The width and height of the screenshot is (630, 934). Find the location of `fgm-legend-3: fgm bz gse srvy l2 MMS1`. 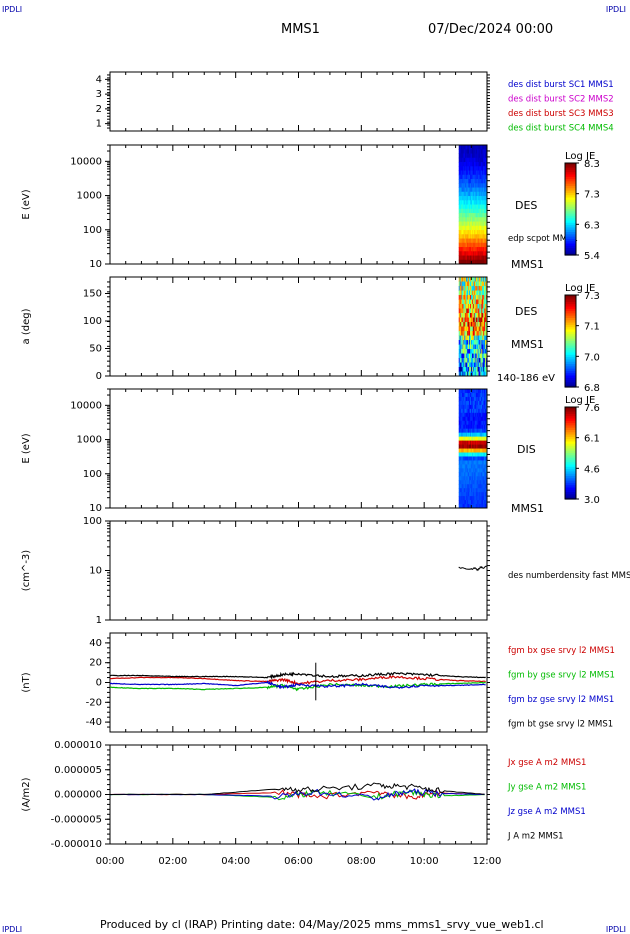

fgm-legend-3: fgm bz gse srvy l2 MMS1 is located at coordinates (561, 700).